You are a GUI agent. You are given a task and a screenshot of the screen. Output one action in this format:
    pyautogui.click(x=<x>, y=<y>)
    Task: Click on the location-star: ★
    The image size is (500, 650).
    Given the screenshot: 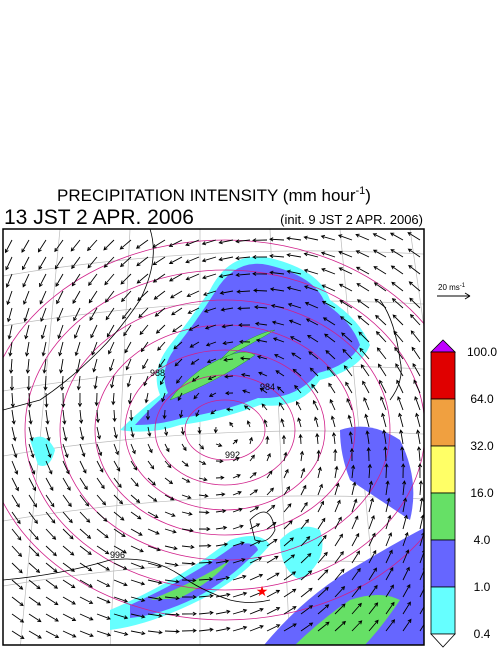 What is the action you would take?
    pyautogui.click(x=262, y=591)
    